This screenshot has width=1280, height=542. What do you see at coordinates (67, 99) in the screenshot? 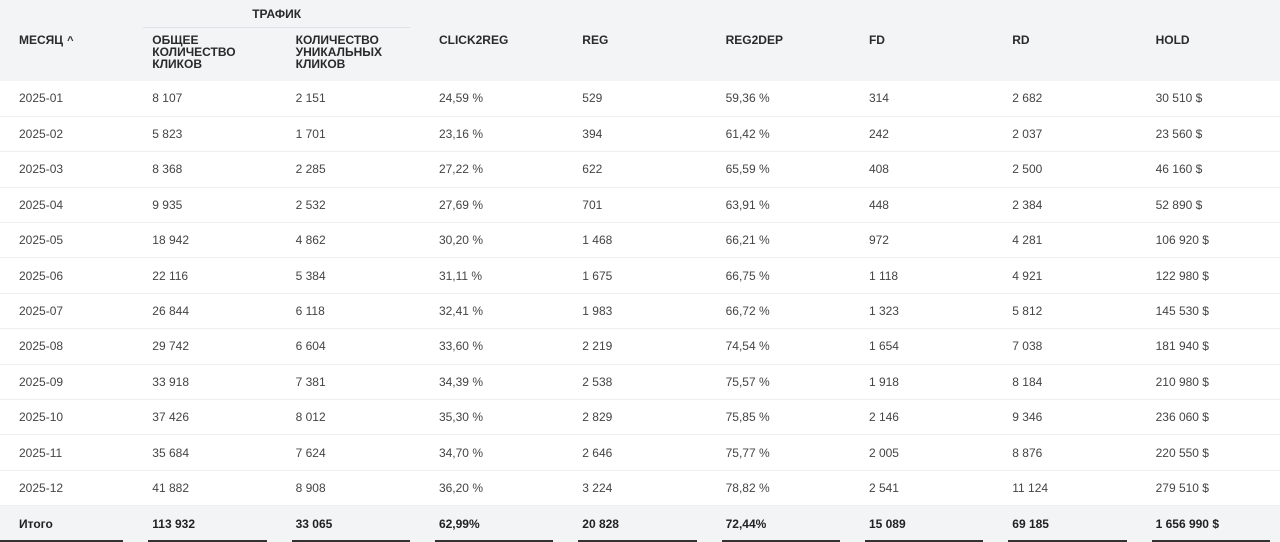
I see `cell-month: 2025-01` at bounding box center [67, 99].